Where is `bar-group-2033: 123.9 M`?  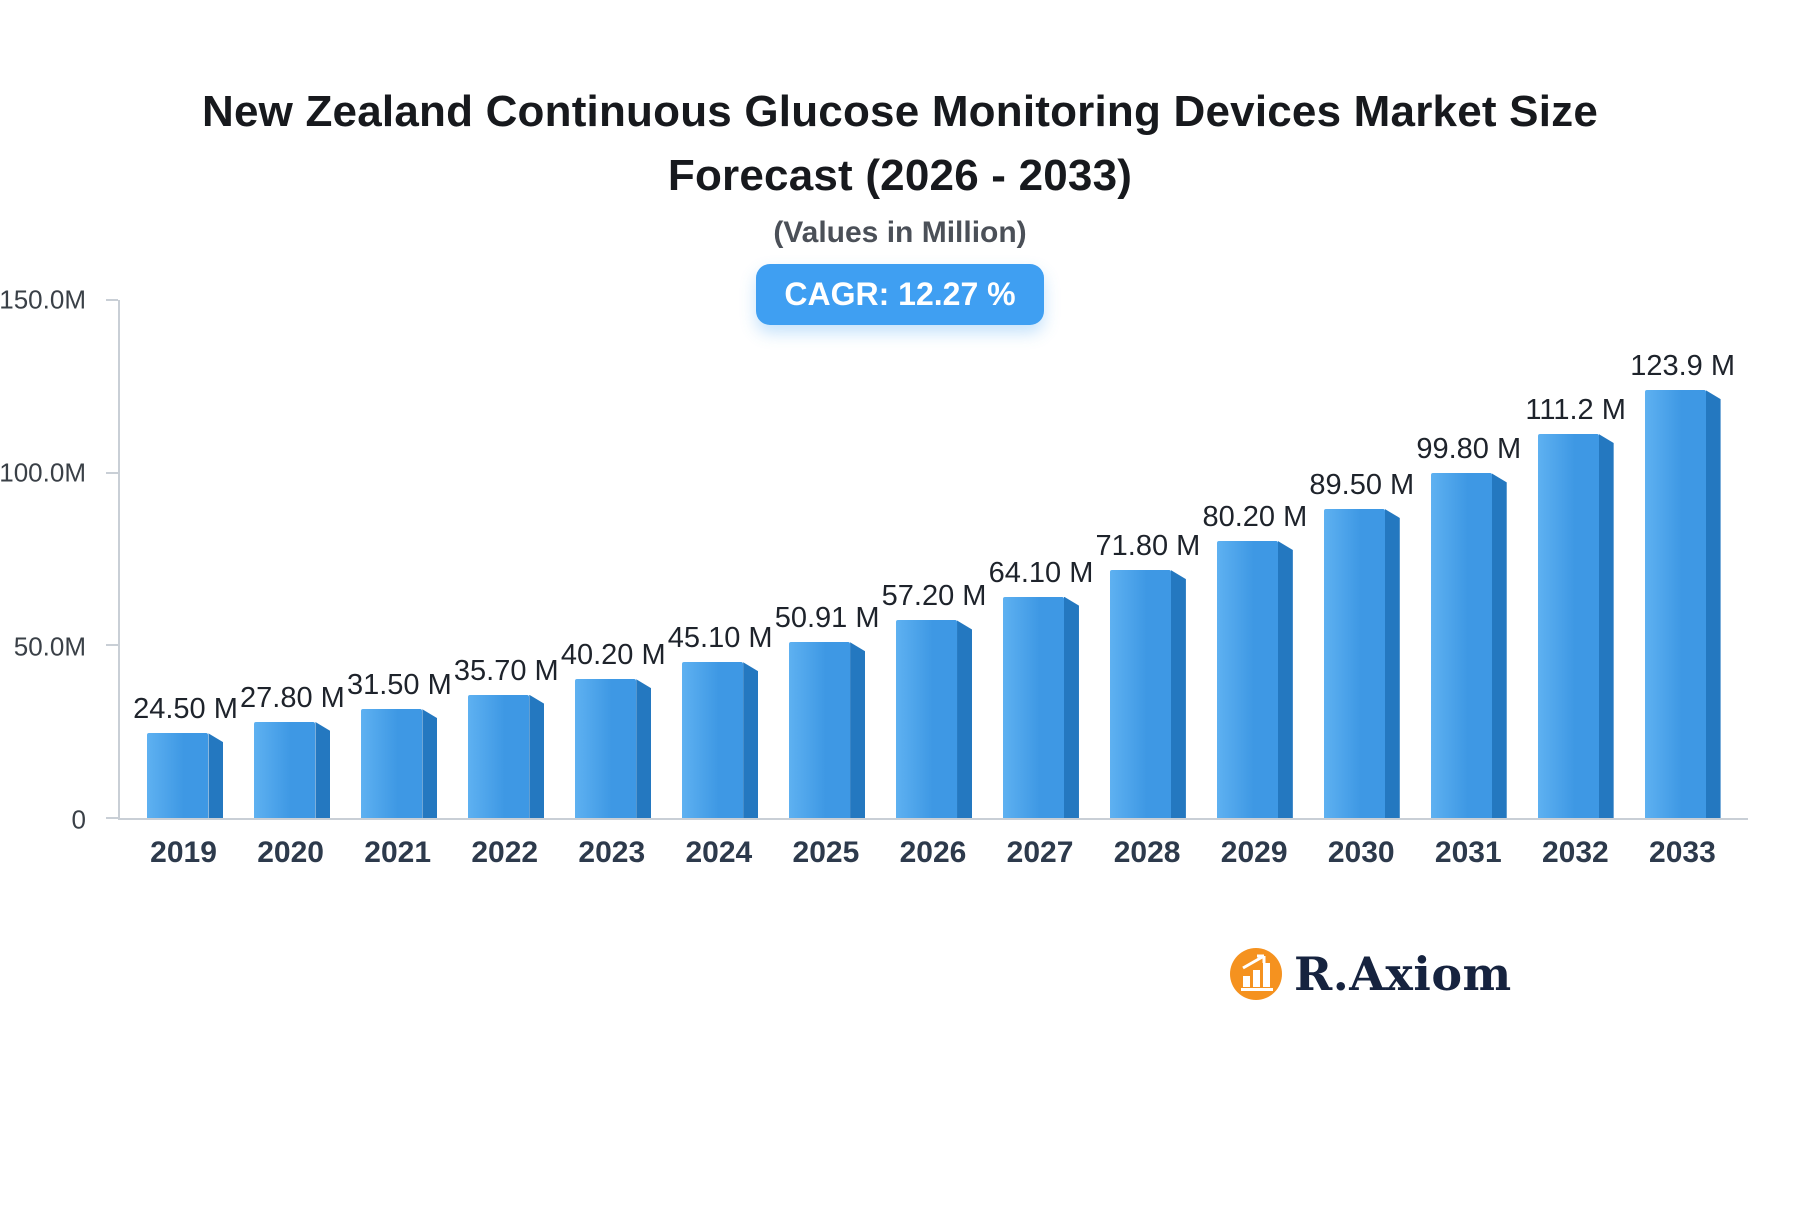 bar-group-2033: 123.9 M is located at coordinates (1682, 559).